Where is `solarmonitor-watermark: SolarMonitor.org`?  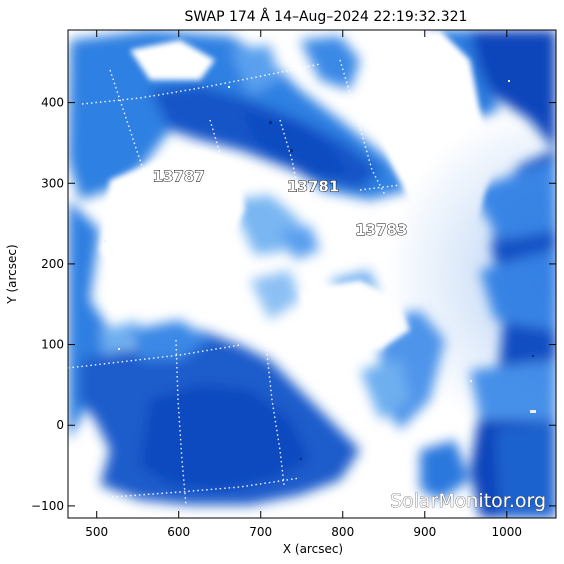
solarmonitor-watermark: SolarMonitor.org is located at coordinates (468, 501).